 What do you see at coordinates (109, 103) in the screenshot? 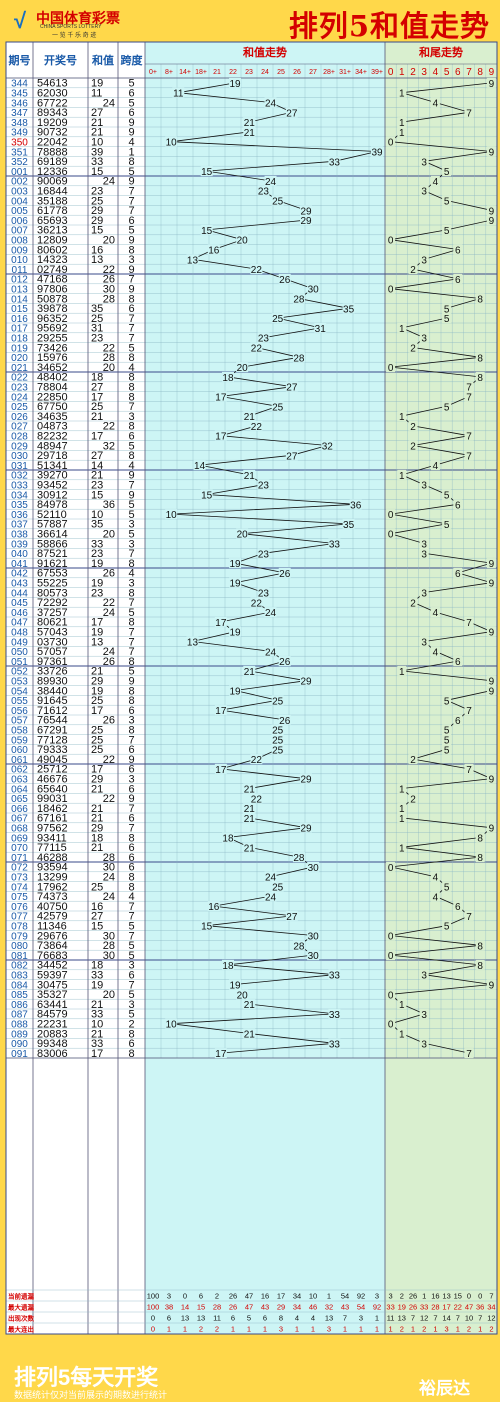
I see `sum-cell: 24` at bounding box center [109, 103].